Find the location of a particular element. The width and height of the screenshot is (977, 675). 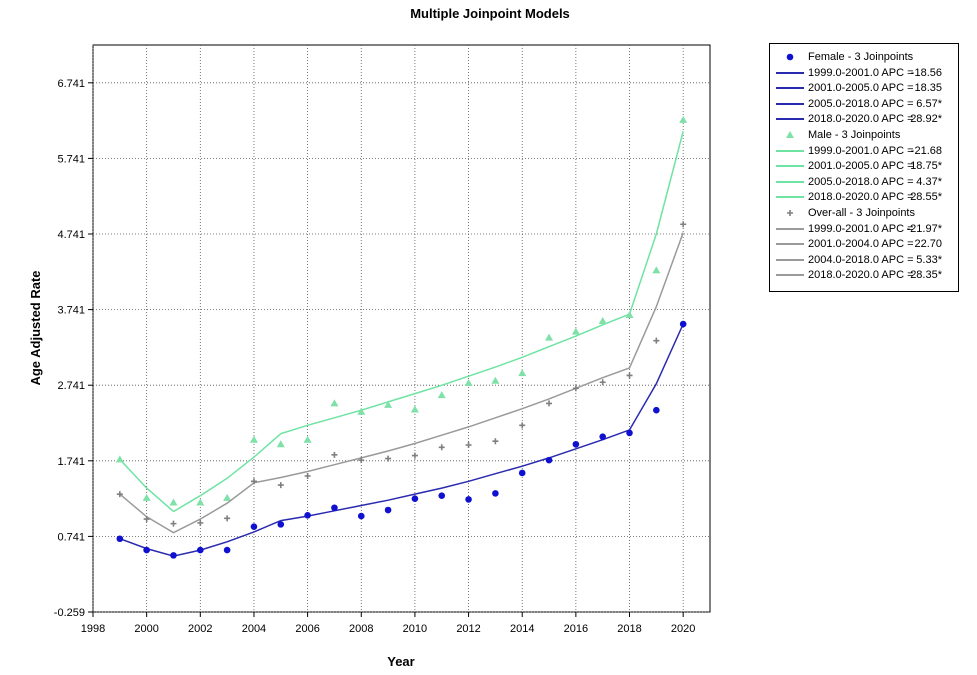

legend-segment-label: 2004.0-2018.0 APC = is located at coordinates (861, 259).